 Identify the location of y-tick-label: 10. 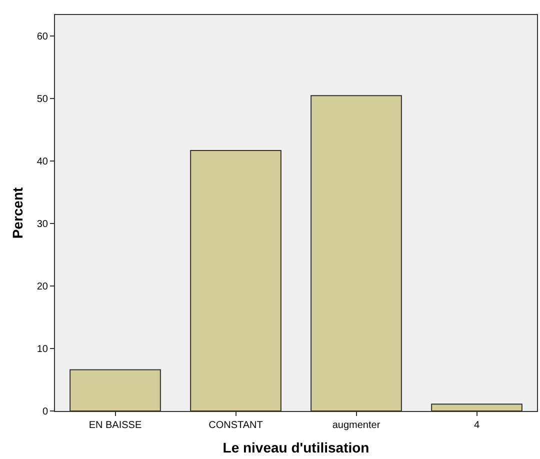
(42, 350).